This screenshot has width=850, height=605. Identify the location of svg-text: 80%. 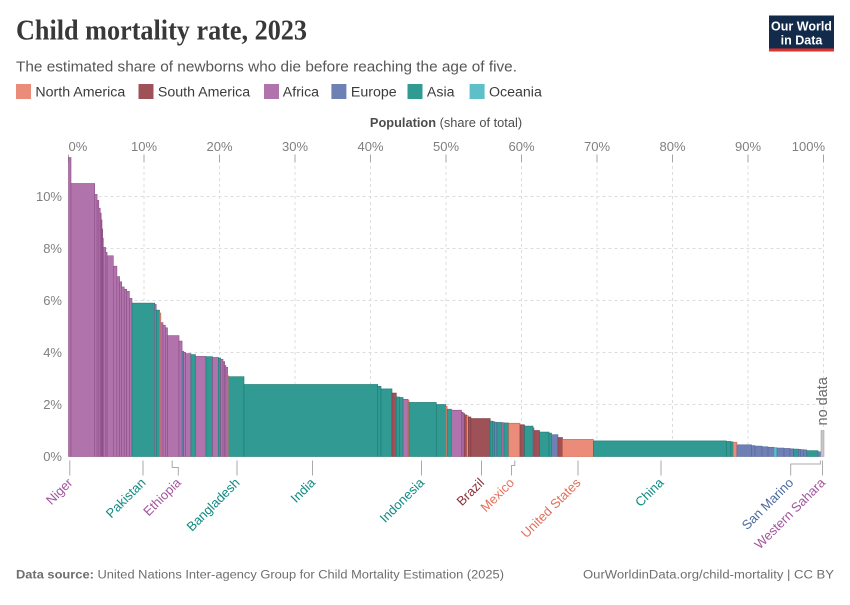
(672, 146).